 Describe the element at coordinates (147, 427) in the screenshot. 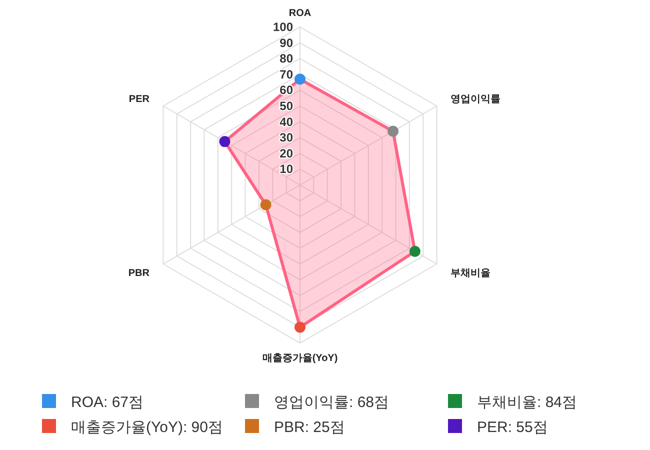

I see `text: 매출증가율(YoY): 90점` at that location.